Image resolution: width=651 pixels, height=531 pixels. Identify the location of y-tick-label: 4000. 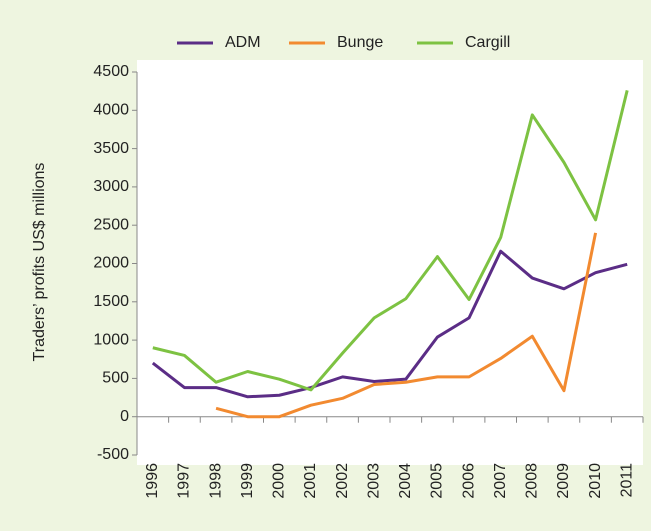
(111, 110).